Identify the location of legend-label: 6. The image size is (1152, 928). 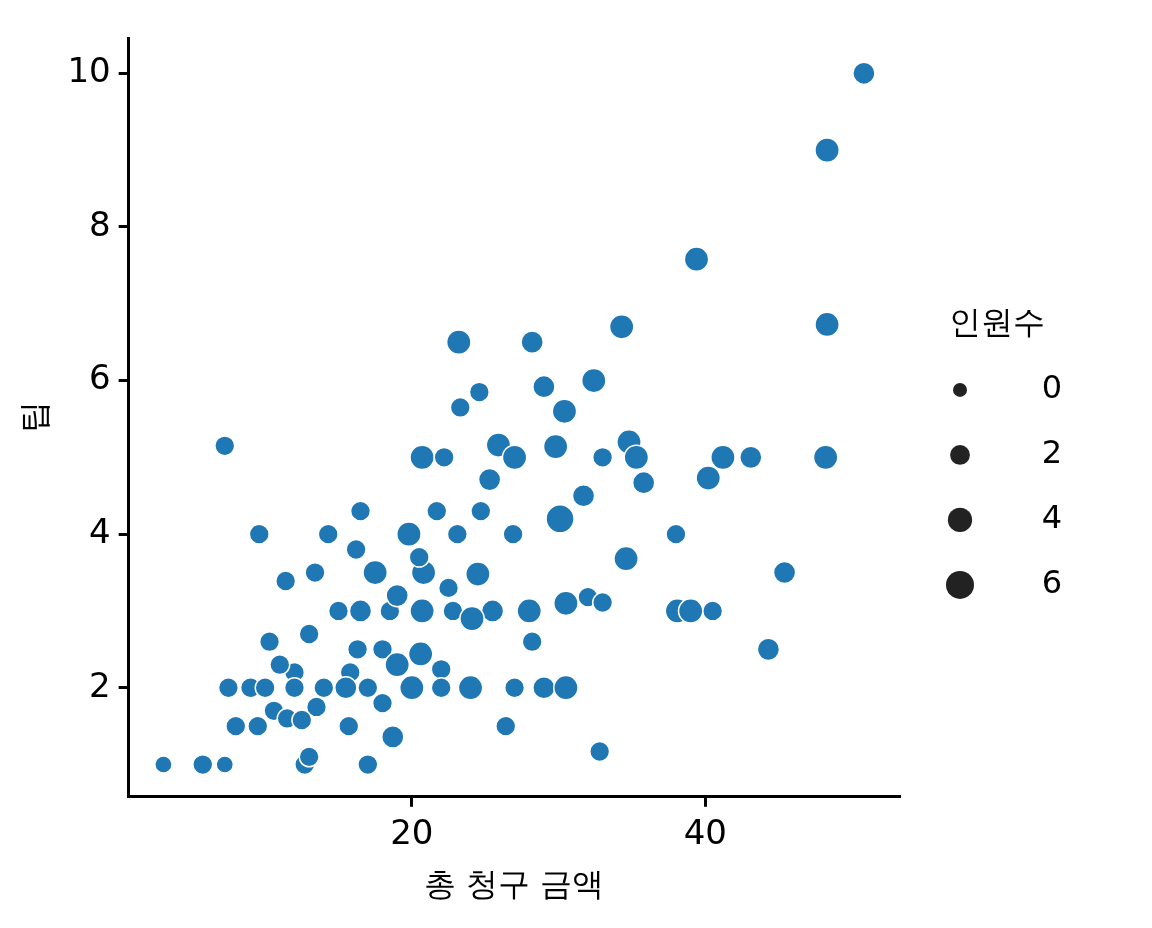
(1052, 582).